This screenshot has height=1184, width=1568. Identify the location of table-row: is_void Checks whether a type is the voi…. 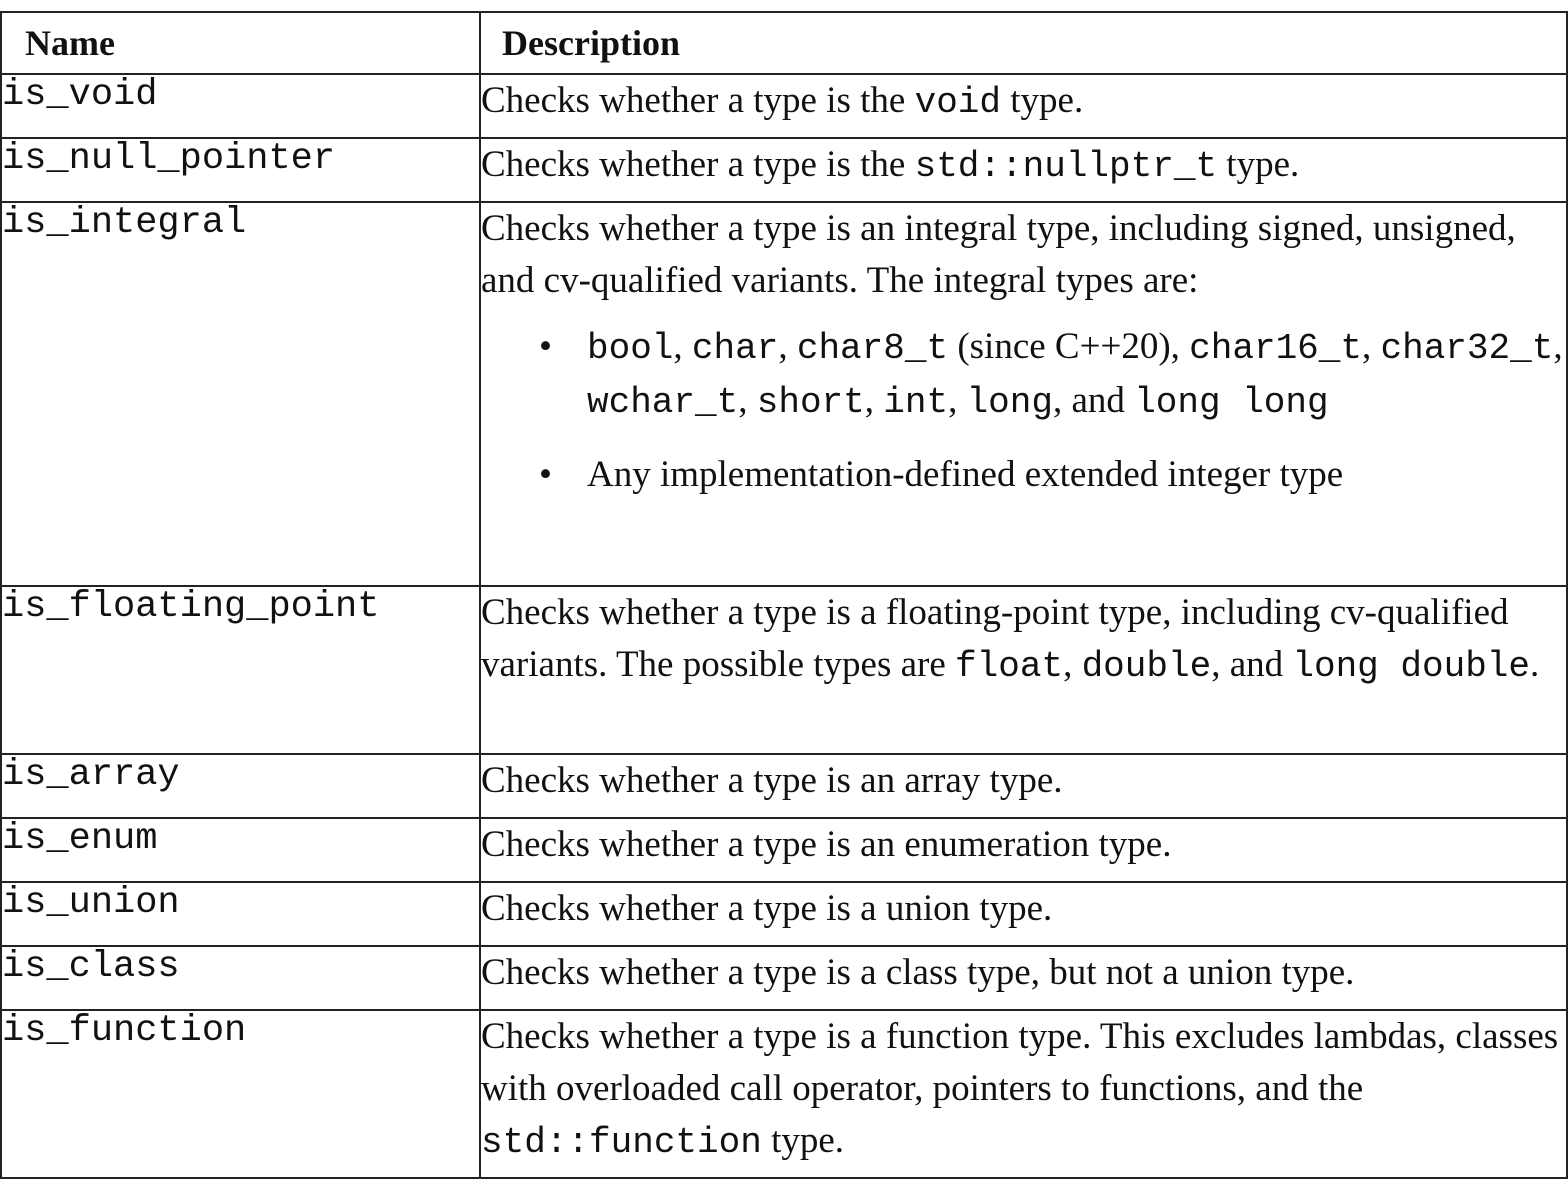
(784, 106).